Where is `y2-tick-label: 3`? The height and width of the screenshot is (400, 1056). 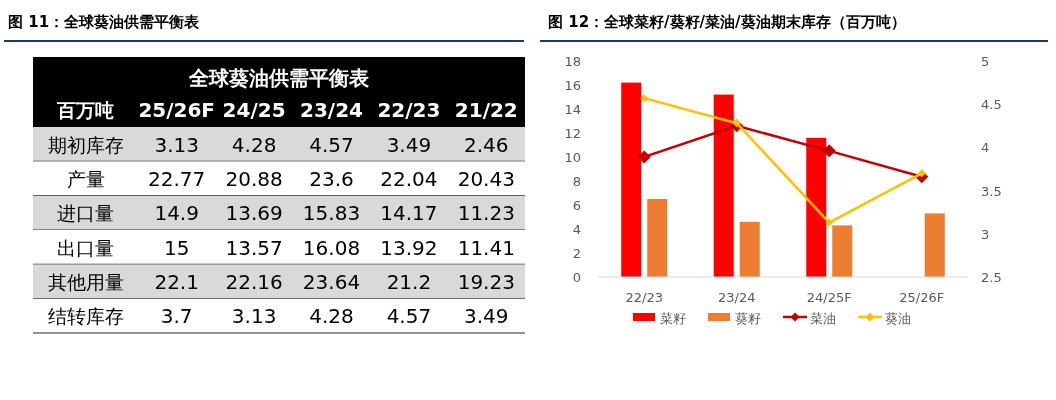
y2-tick-label: 3 is located at coordinates (985, 234).